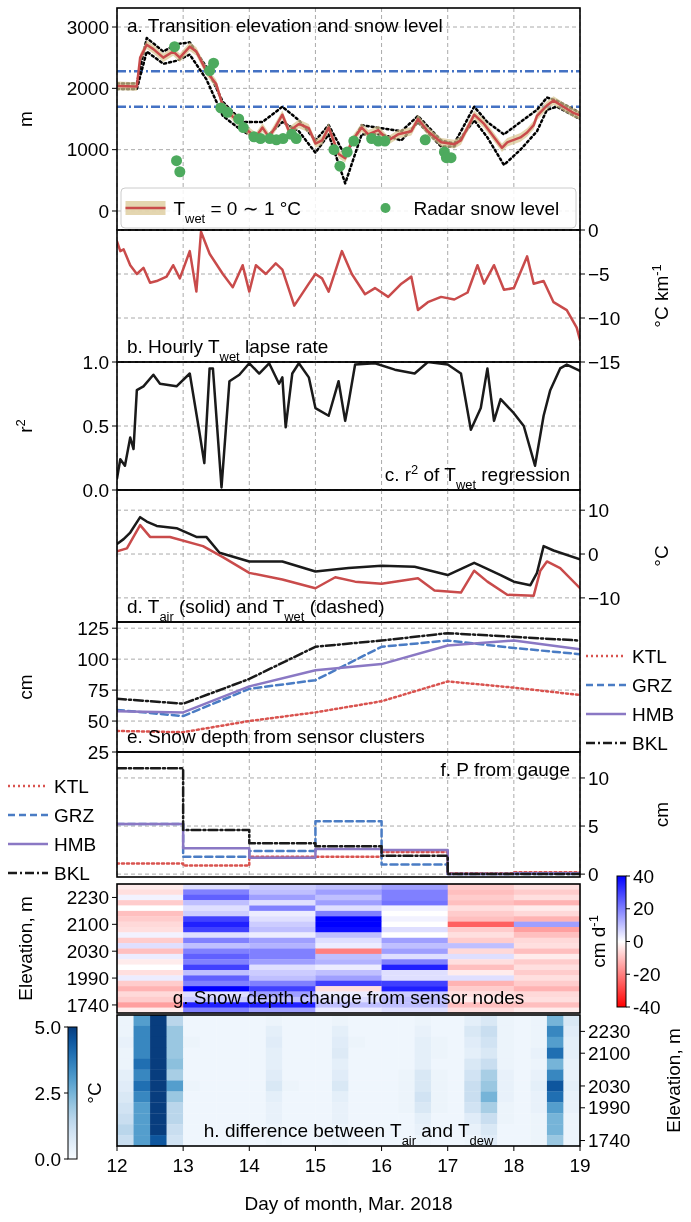 The width and height of the screenshot is (691, 1222). I want to click on y2-axis-title: cm, so click(661, 814).